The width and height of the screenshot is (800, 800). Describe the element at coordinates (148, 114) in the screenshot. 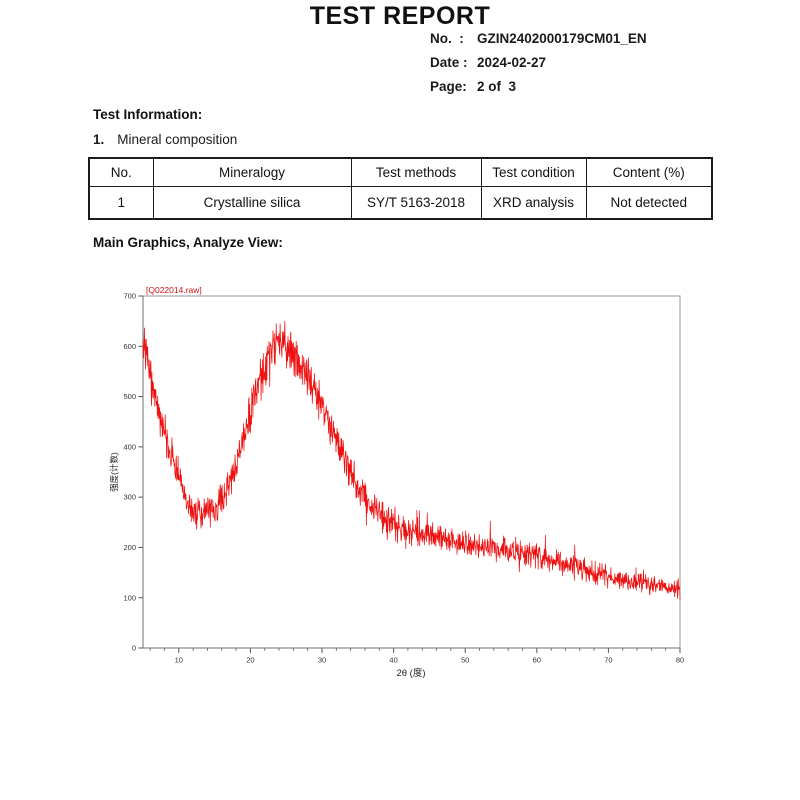

I see `section-test-information: Test Information:` at that location.